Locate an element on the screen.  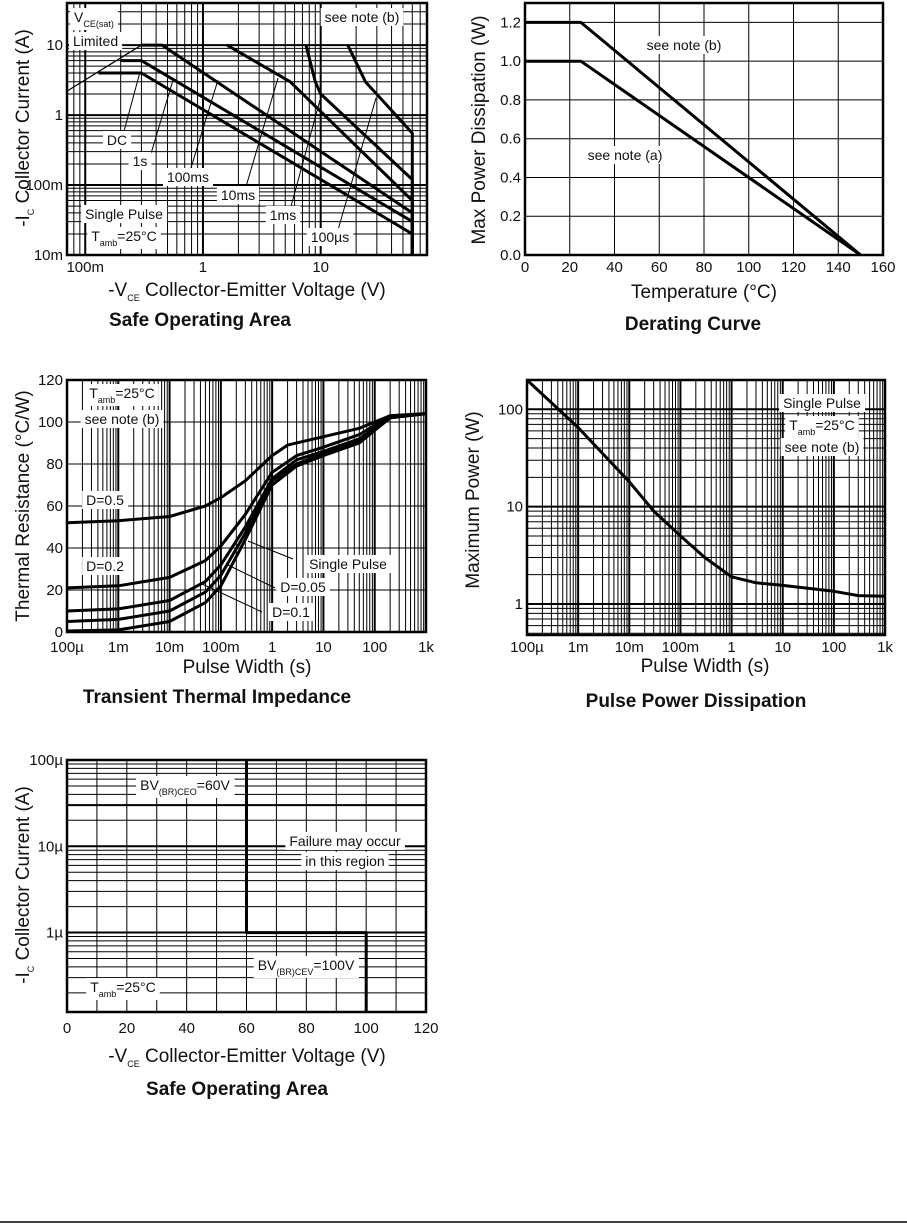
text-segment: 100ms is located at coordinates (188, 177).